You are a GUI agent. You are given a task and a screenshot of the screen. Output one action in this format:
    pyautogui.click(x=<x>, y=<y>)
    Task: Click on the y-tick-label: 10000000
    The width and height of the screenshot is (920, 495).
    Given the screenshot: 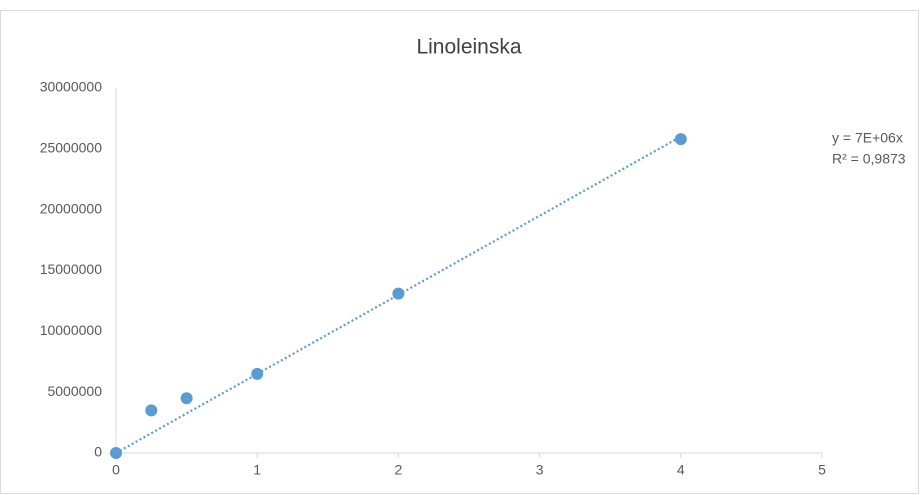 What is the action you would take?
    pyautogui.click(x=71, y=330)
    